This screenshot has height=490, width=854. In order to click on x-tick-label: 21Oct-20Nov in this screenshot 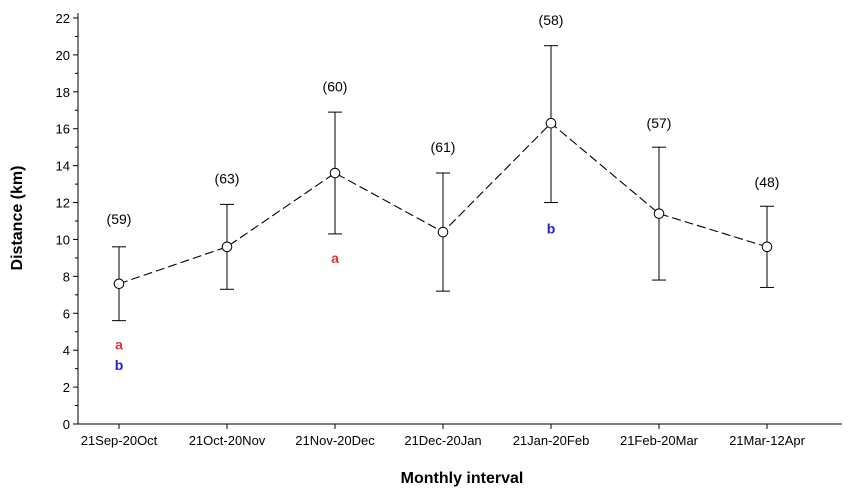, I will do `click(227, 440)`.